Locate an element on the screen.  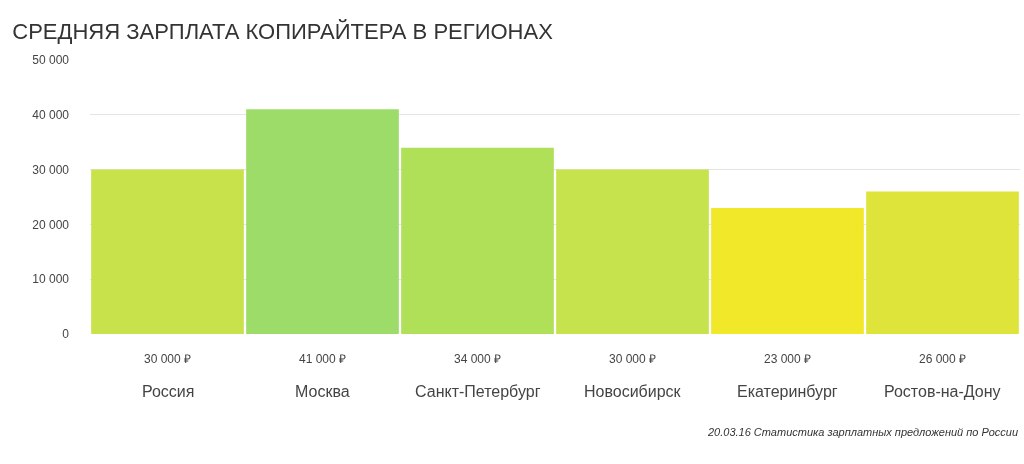
text: 20.03.16 Статистика зарплатных предложений по России is located at coordinates (863, 432).